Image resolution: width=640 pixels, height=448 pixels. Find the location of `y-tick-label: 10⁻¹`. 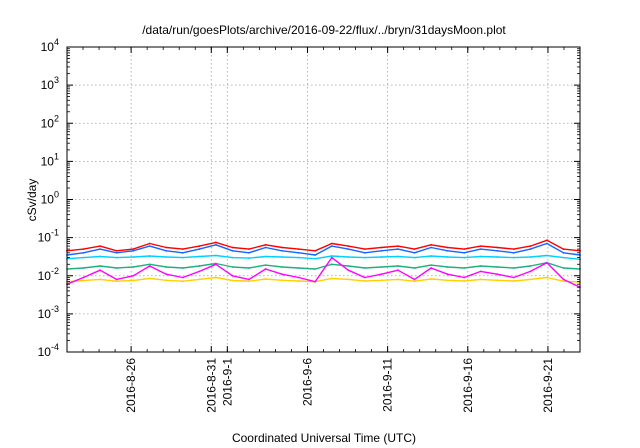

y-tick-label: 10⁻¹ is located at coordinates (48, 236).